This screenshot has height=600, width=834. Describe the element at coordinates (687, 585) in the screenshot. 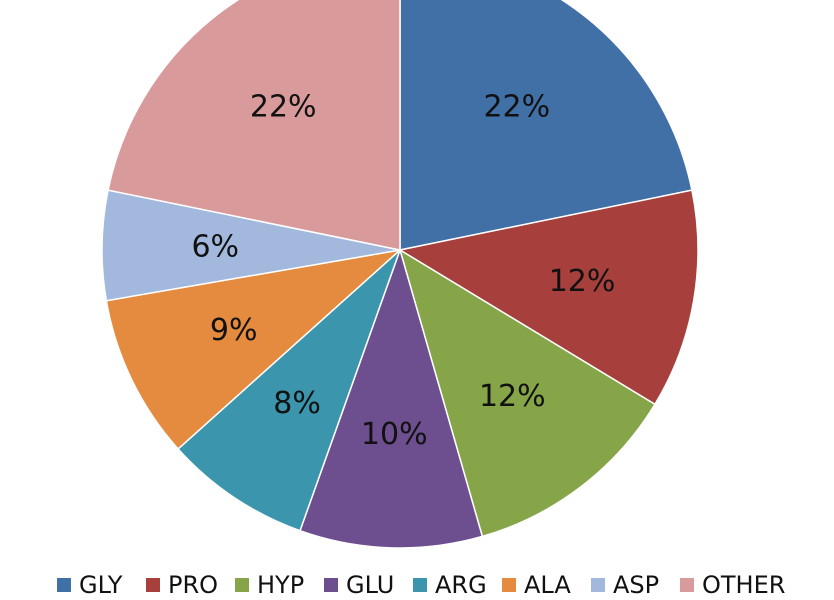

I see `legend-swatch-other` at that location.